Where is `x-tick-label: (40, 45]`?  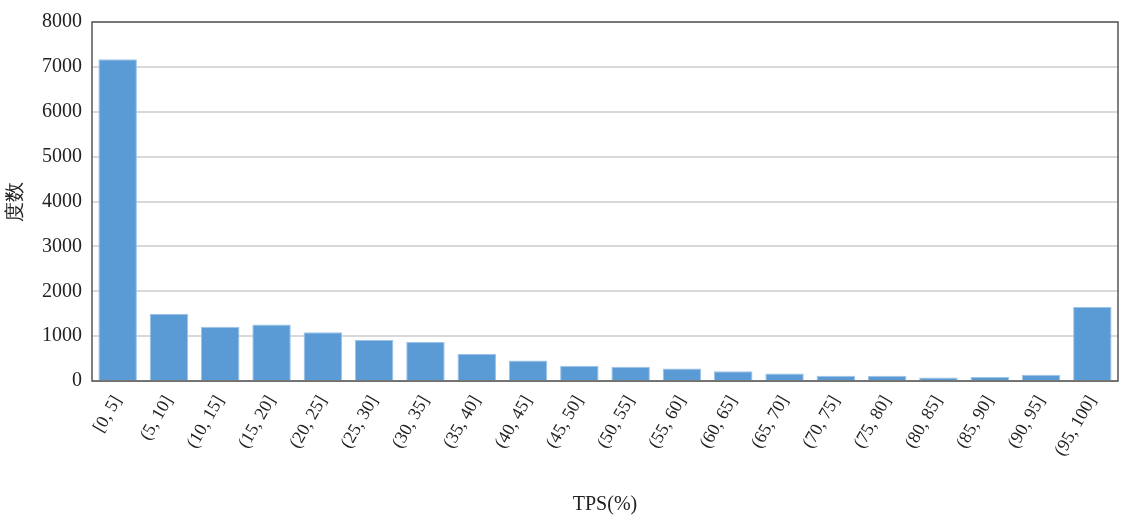
x-tick-label: (40, 45] is located at coordinates (513, 421).